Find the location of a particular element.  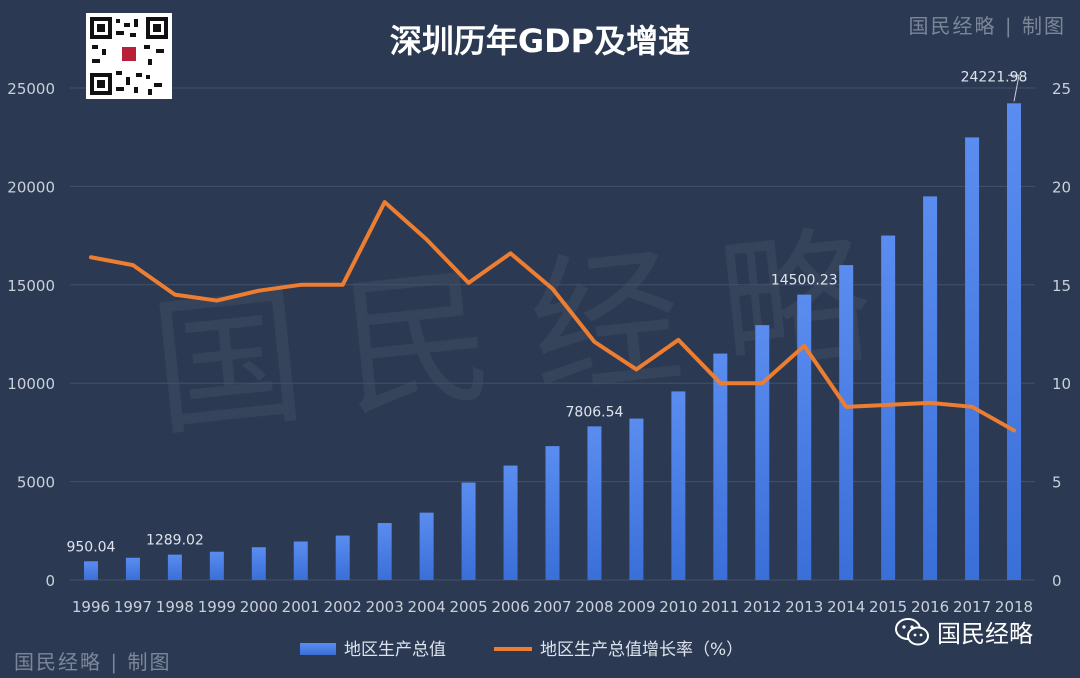

data-label: 950.04 is located at coordinates (90, 547).